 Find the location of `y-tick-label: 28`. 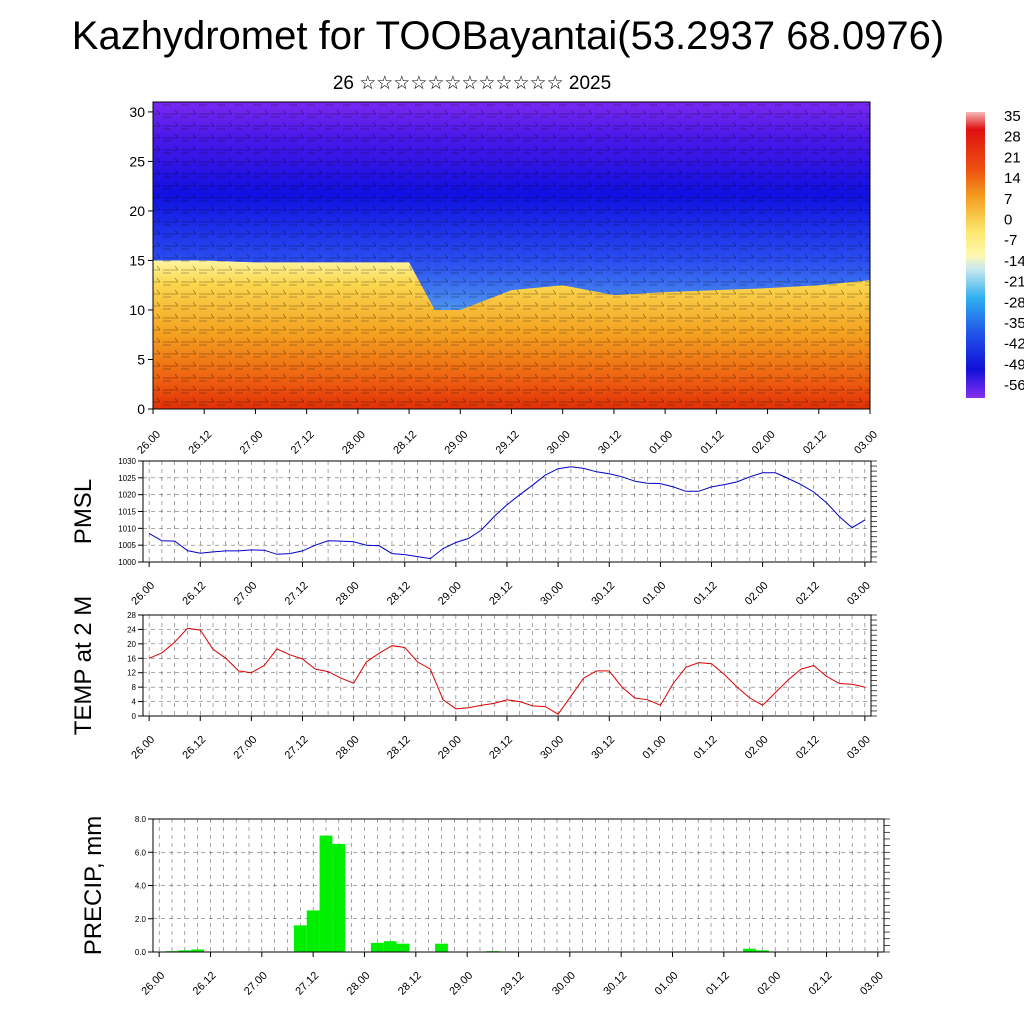

y-tick-label: 28 is located at coordinates (131, 615).